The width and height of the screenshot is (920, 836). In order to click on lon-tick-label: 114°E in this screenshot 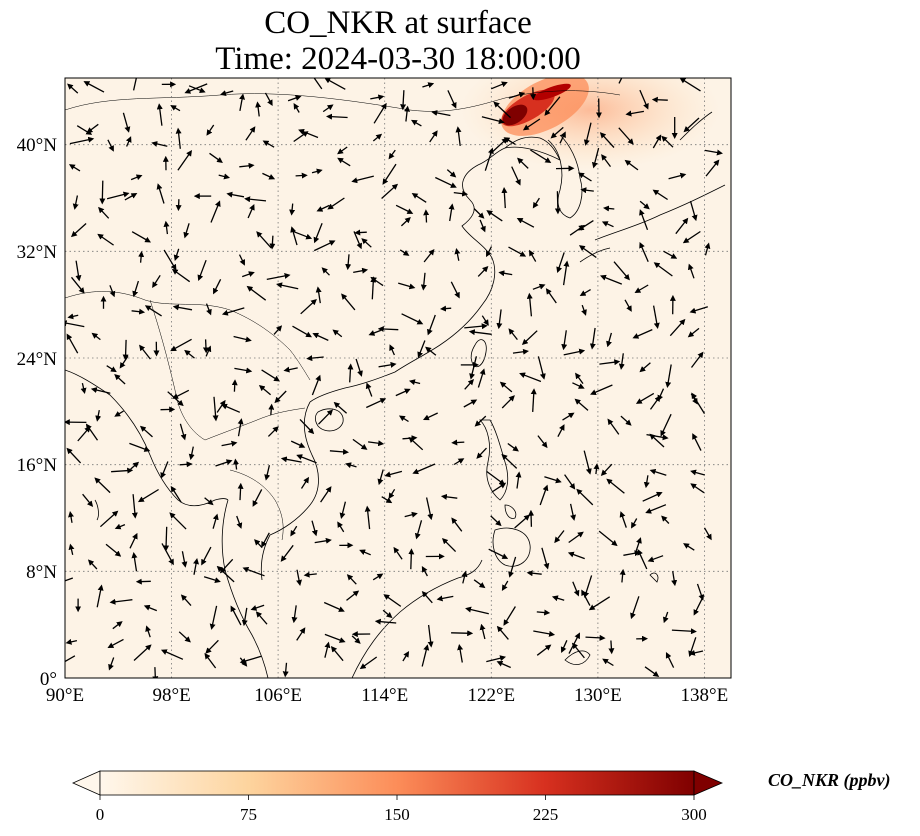, I will do `click(384, 695)`.